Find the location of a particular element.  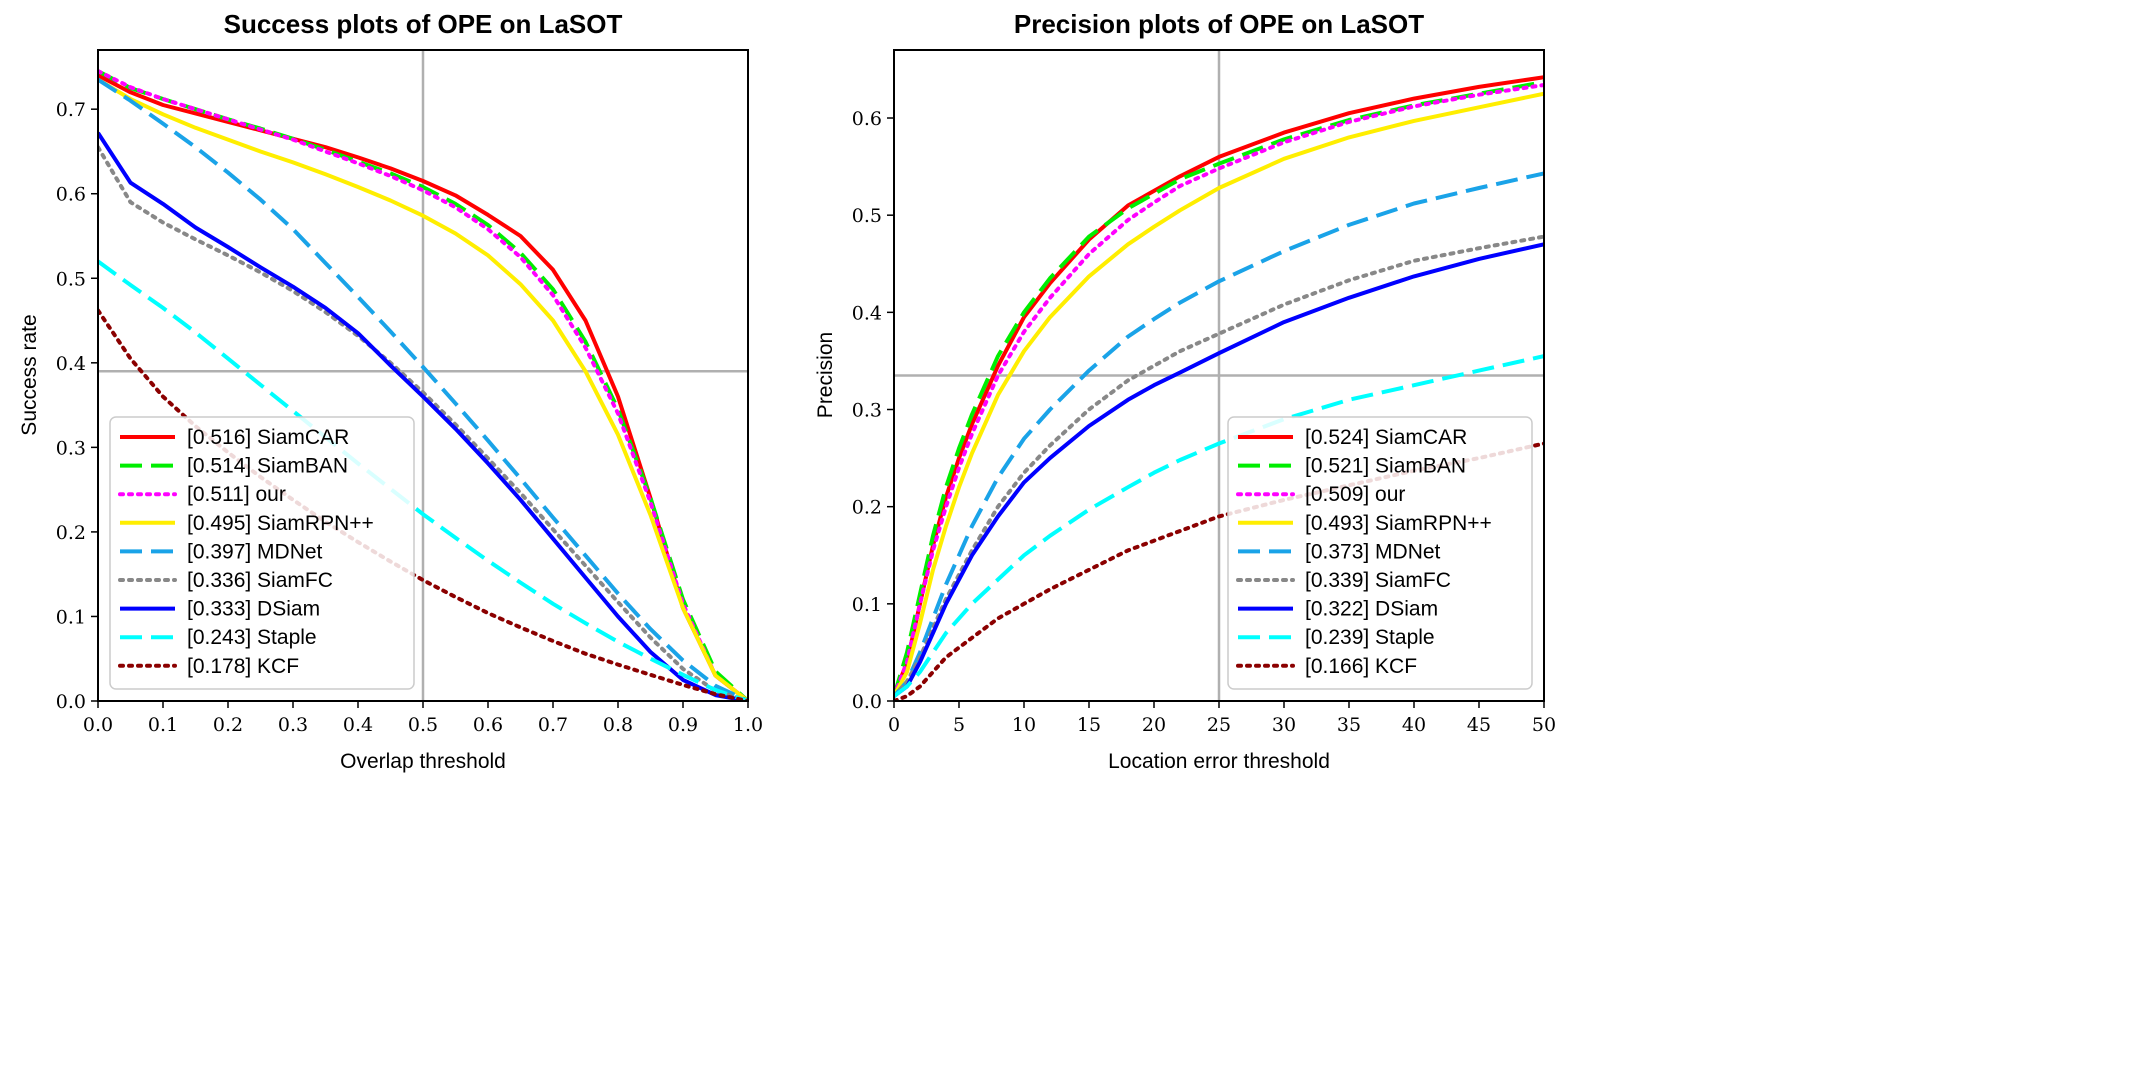

legend-entry: [0.509] our is located at coordinates (1355, 494).